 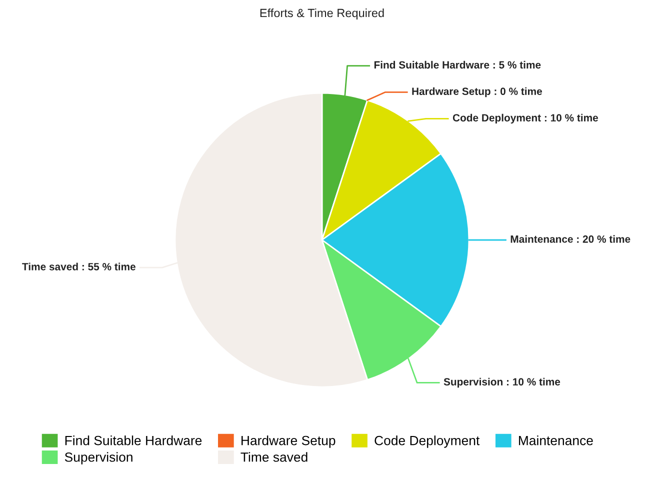 I want to click on data-label: Maintenance : 20 % time, so click(x=570, y=239).